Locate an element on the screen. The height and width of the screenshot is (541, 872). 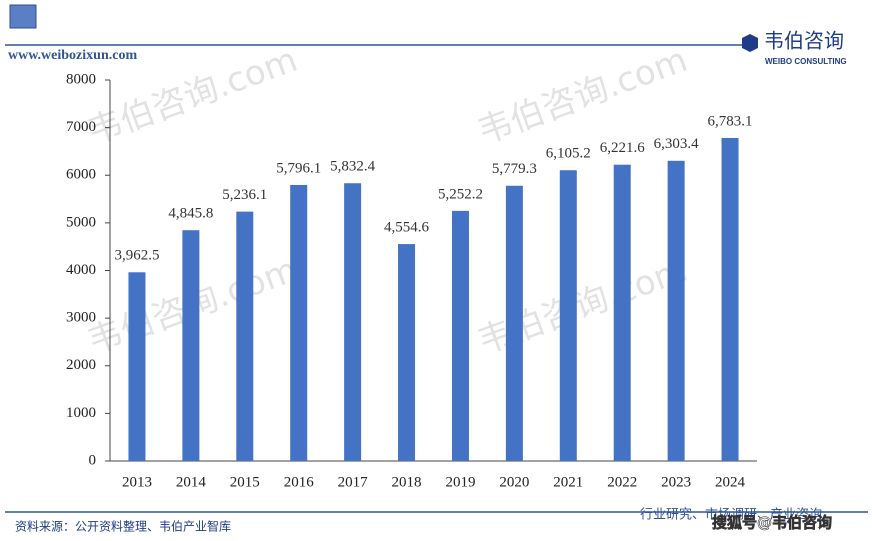
value-label: 4,554.6 is located at coordinates (407, 228).